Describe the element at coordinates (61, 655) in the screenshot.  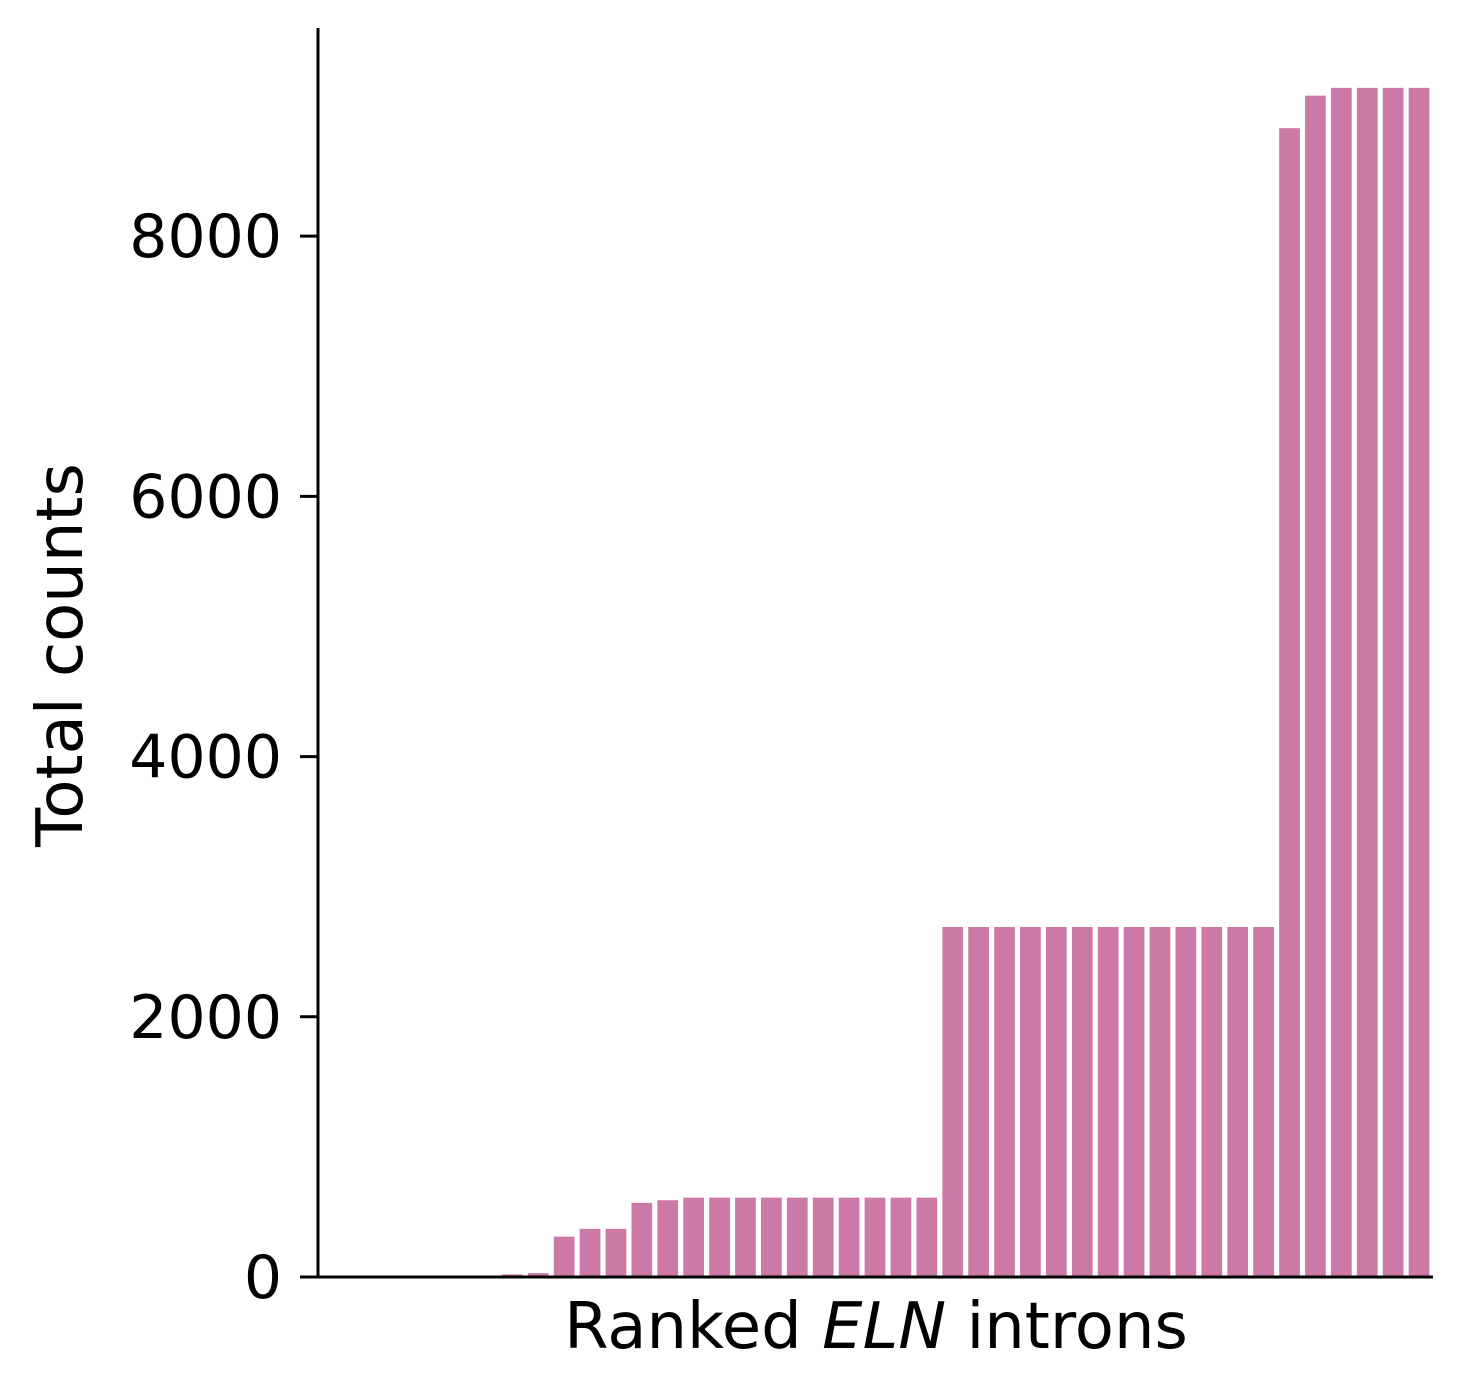
I see `y-axis-label: Total counts` at that location.